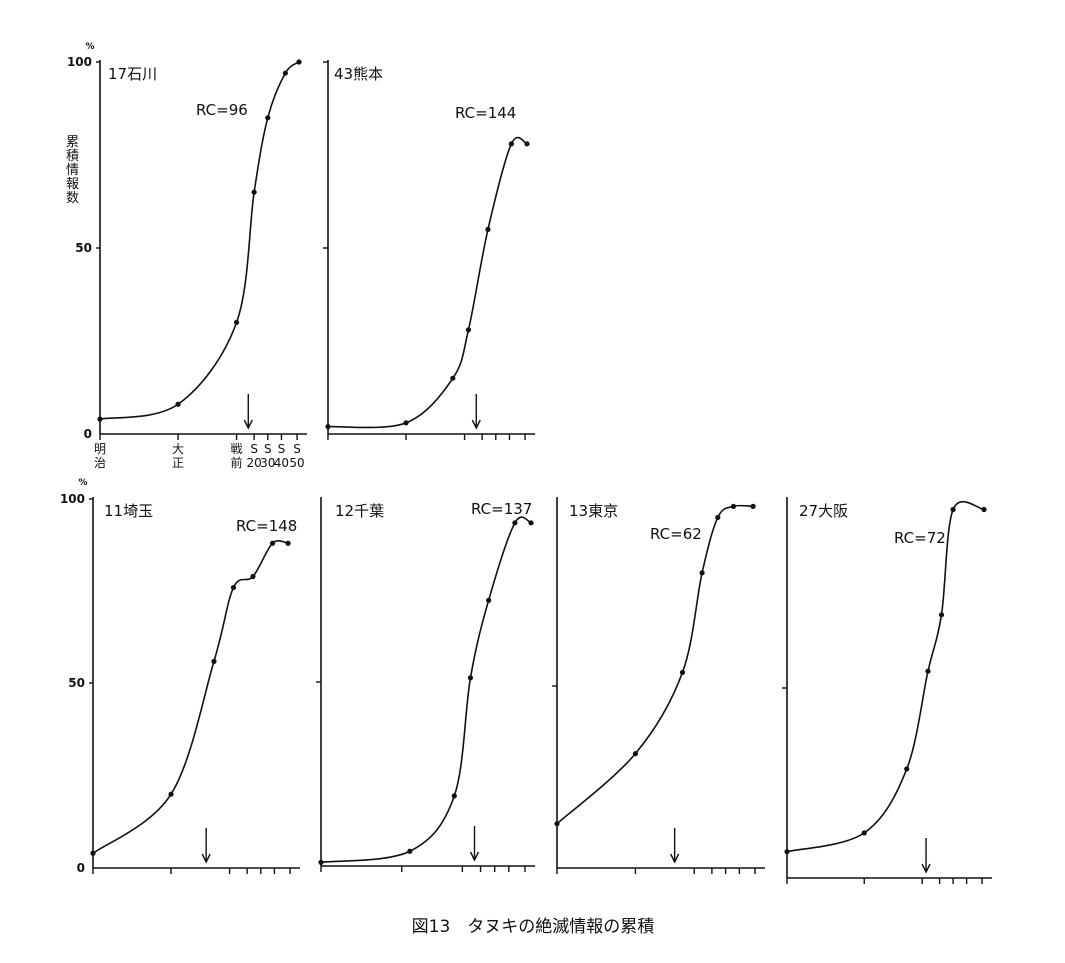 This screenshot has width=1065, height=963. I want to click on rc-value-tokyo: RC=62, so click(676, 534).